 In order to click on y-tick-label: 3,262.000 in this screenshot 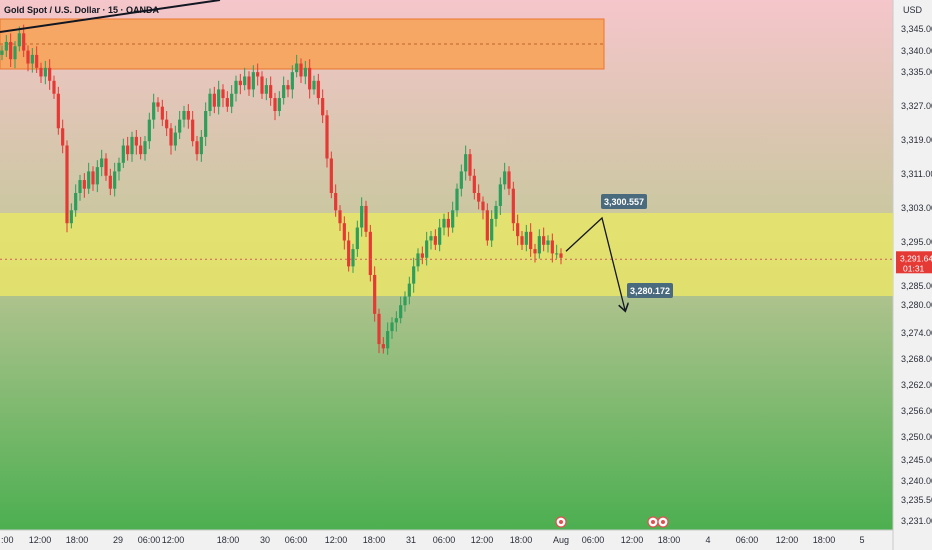, I will do `click(916, 385)`.